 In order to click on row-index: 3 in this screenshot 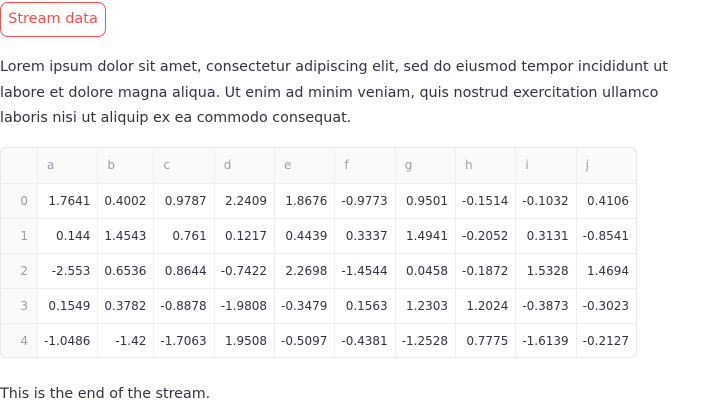, I will do `click(20, 306)`.